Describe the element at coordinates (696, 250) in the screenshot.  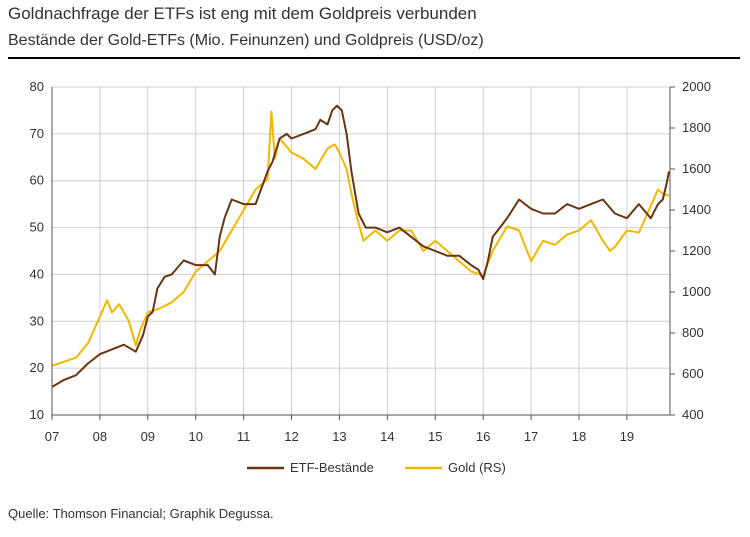
I see `right-tick-label: 1200` at that location.